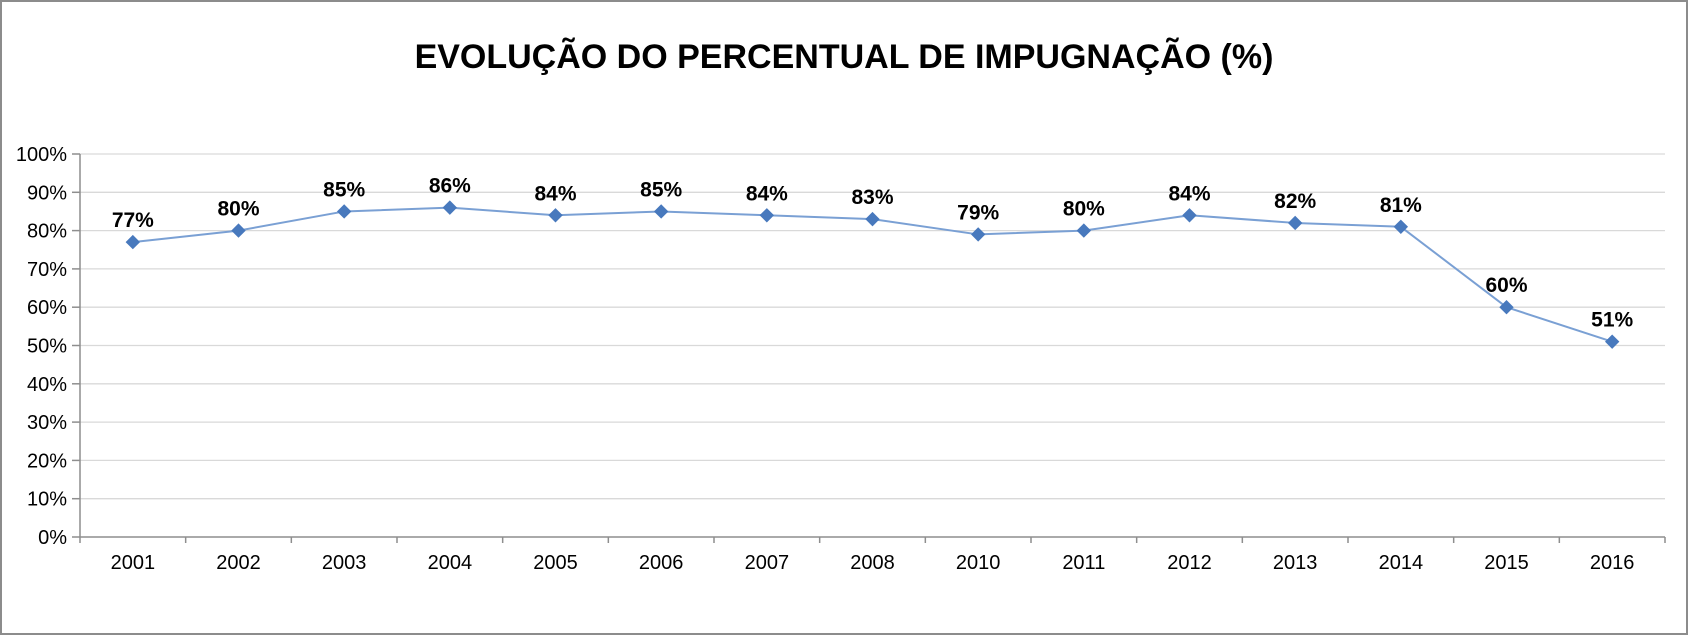 This screenshot has width=1688, height=635. What do you see at coordinates (1506, 285) in the screenshot?
I see `data-point-label: 60%` at bounding box center [1506, 285].